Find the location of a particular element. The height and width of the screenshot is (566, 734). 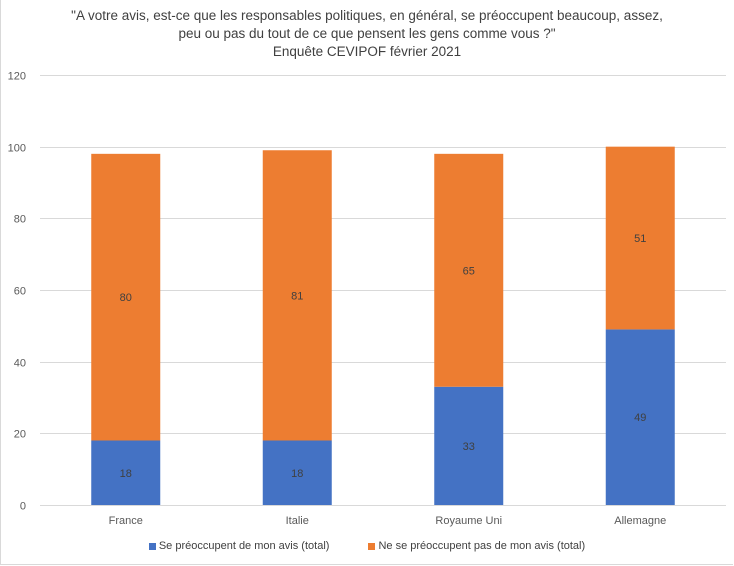

data-label: 49 is located at coordinates (640, 418).